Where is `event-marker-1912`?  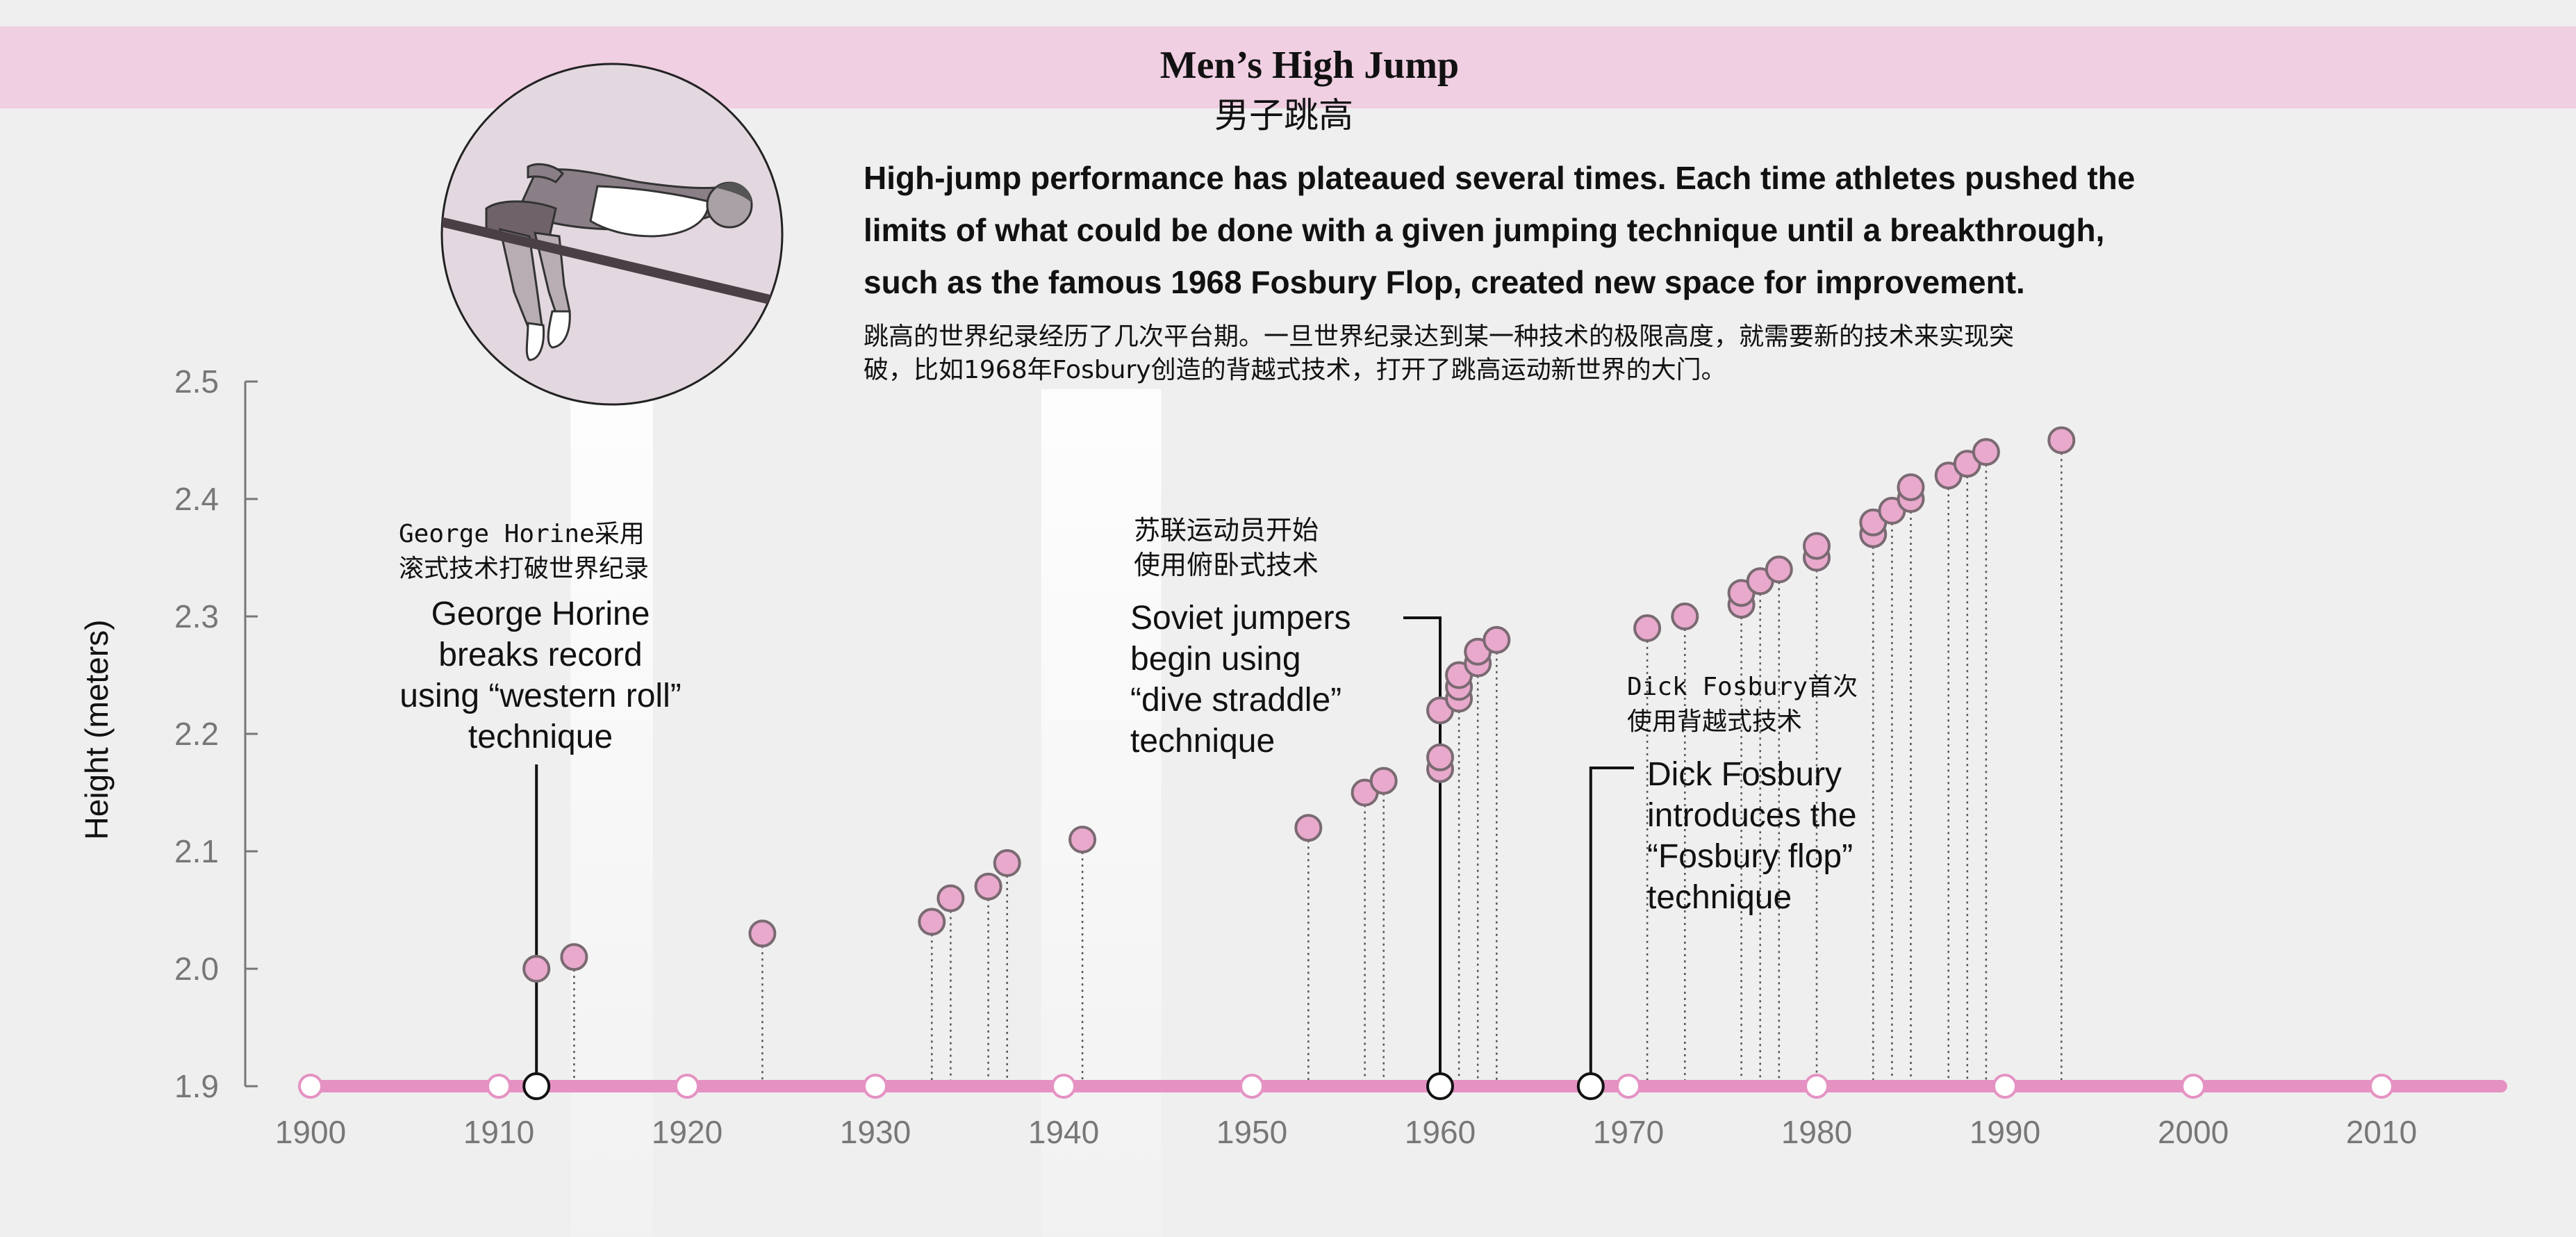
event-marker-1912 is located at coordinates (537, 1086).